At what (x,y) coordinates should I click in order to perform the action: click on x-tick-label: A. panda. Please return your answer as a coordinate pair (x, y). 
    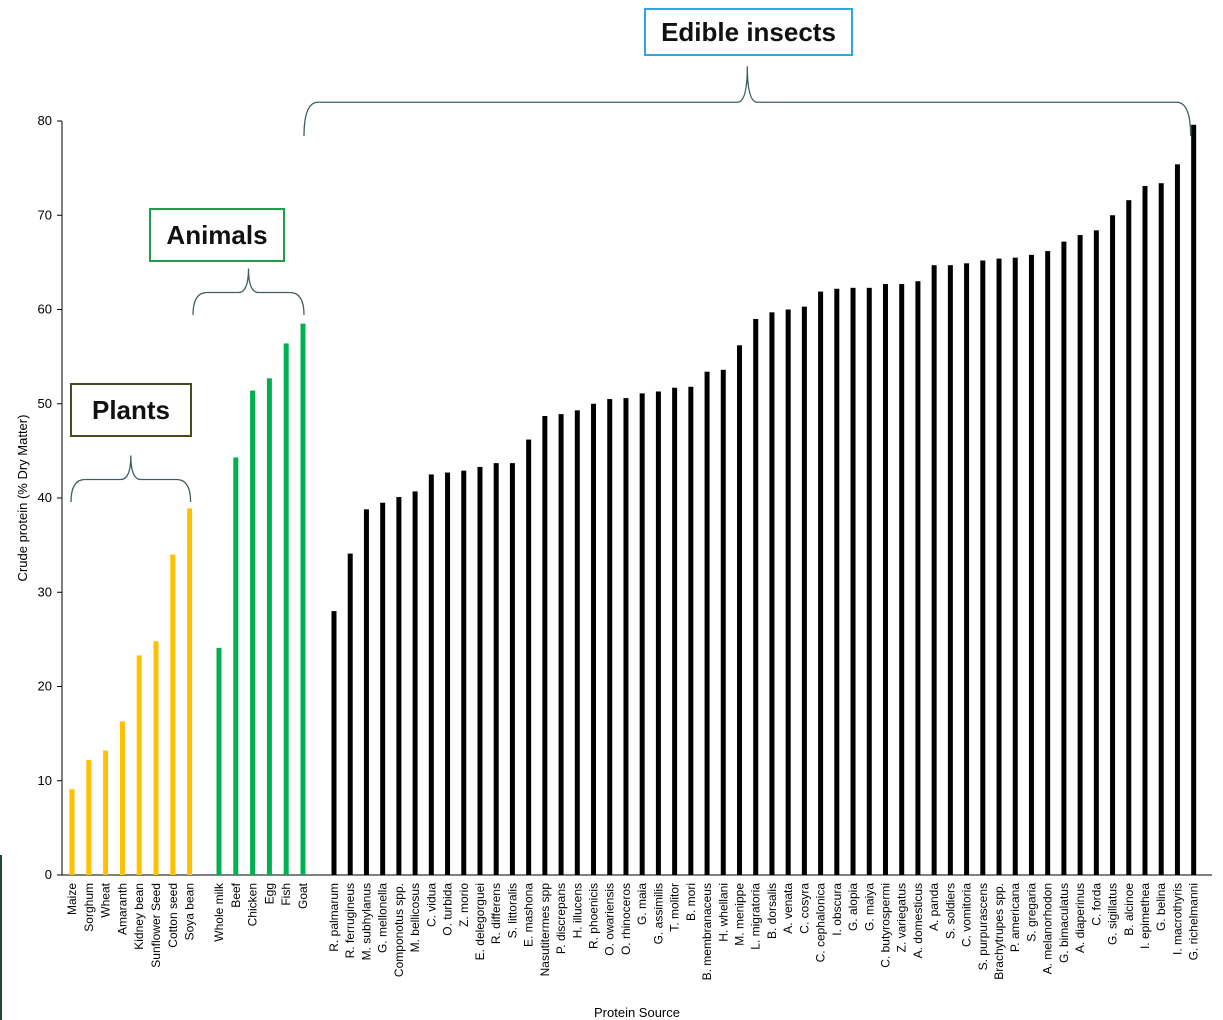
    Looking at the image, I should click on (934, 907).